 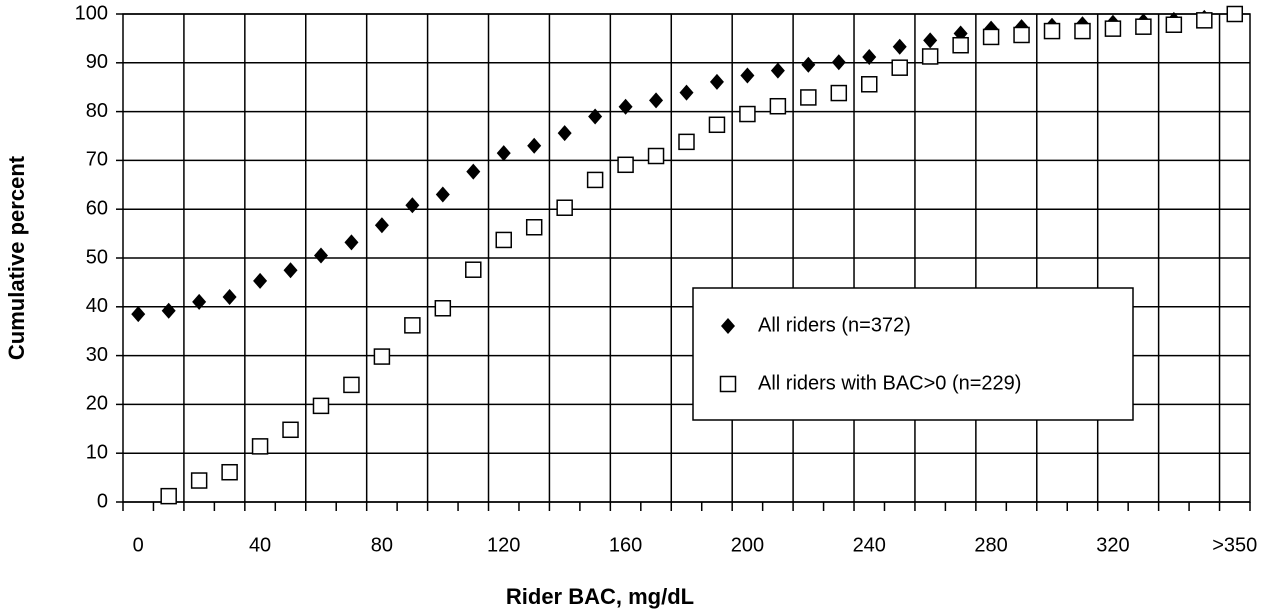 What do you see at coordinates (834, 325) in the screenshot?
I see `legend-label: All riders (n=372)` at bounding box center [834, 325].